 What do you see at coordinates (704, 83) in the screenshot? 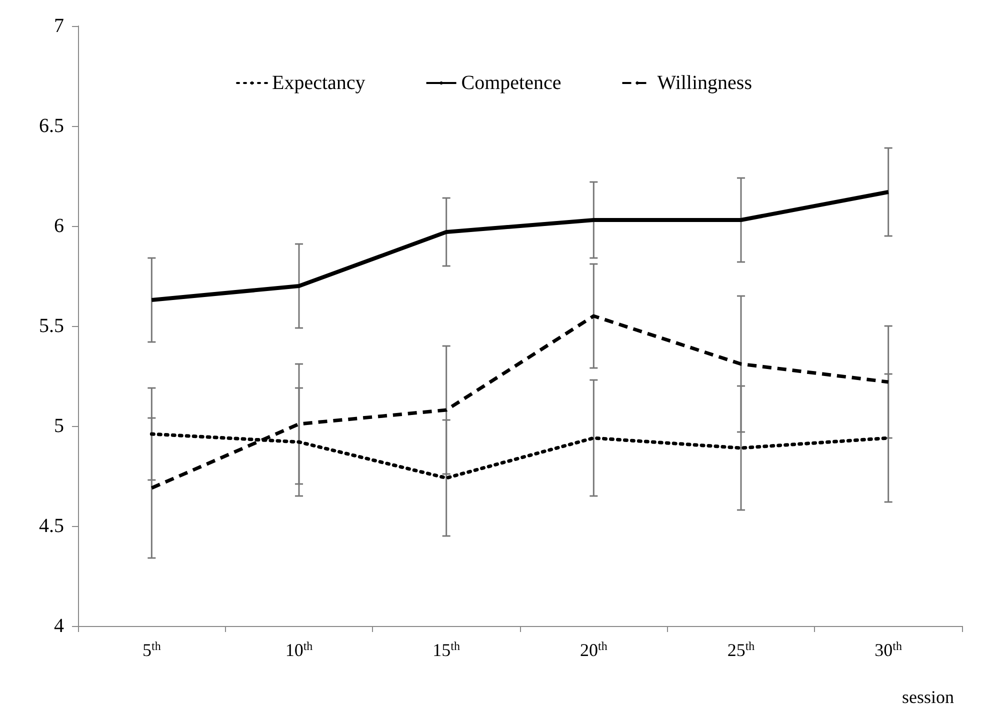
I see `legend-label: Willingness` at bounding box center [704, 83].